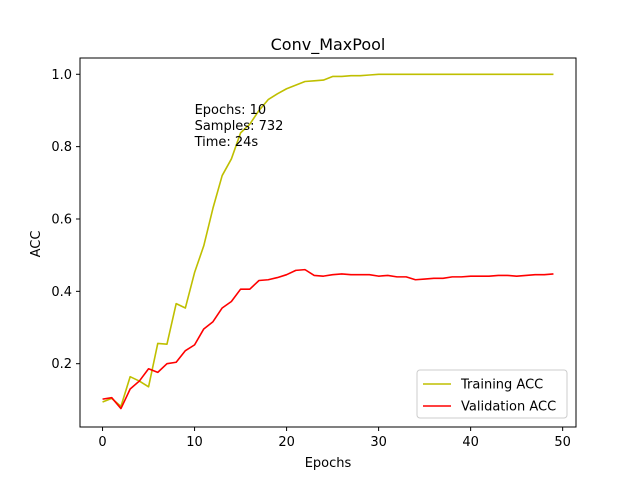 The width and height of the screenshot is (640, 480). Describe the element at coordinates (231, 110) in the screenshot. I see `annotation-line: Epochs: 10` at that location.